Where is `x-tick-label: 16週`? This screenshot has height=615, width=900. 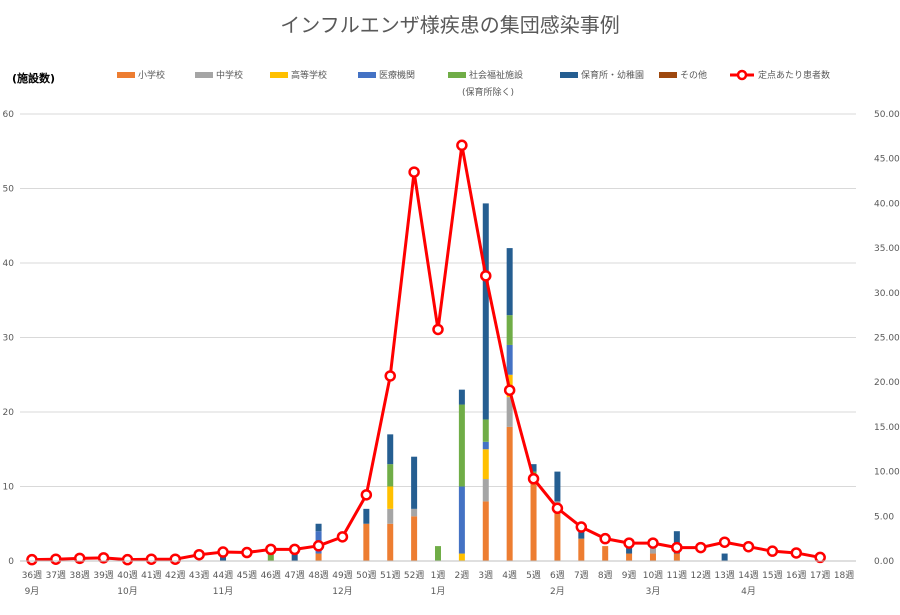
x-tick-label: 16週 is located at coordinates (796, 575).